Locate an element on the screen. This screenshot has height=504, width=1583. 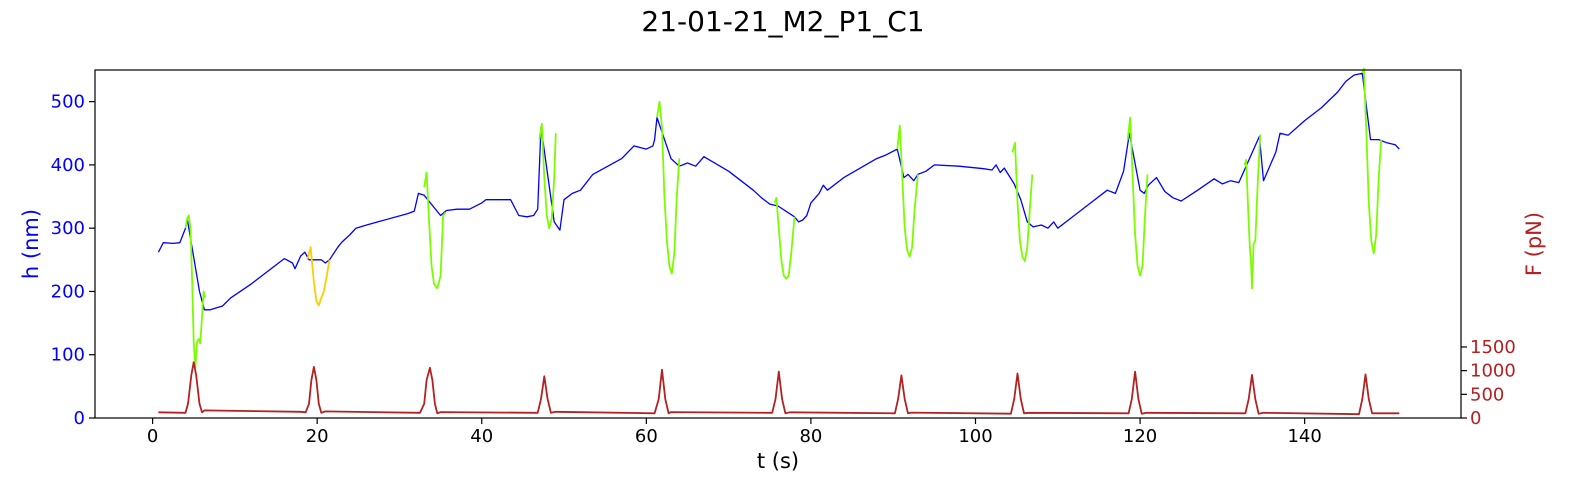
x-tick-label: 60 is located at coordinates (646, 436).